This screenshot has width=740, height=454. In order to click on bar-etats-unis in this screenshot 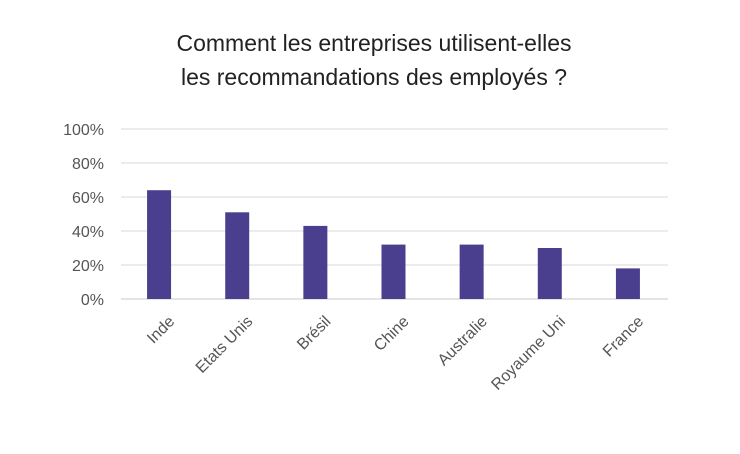, I will do `click(237, 255)`.